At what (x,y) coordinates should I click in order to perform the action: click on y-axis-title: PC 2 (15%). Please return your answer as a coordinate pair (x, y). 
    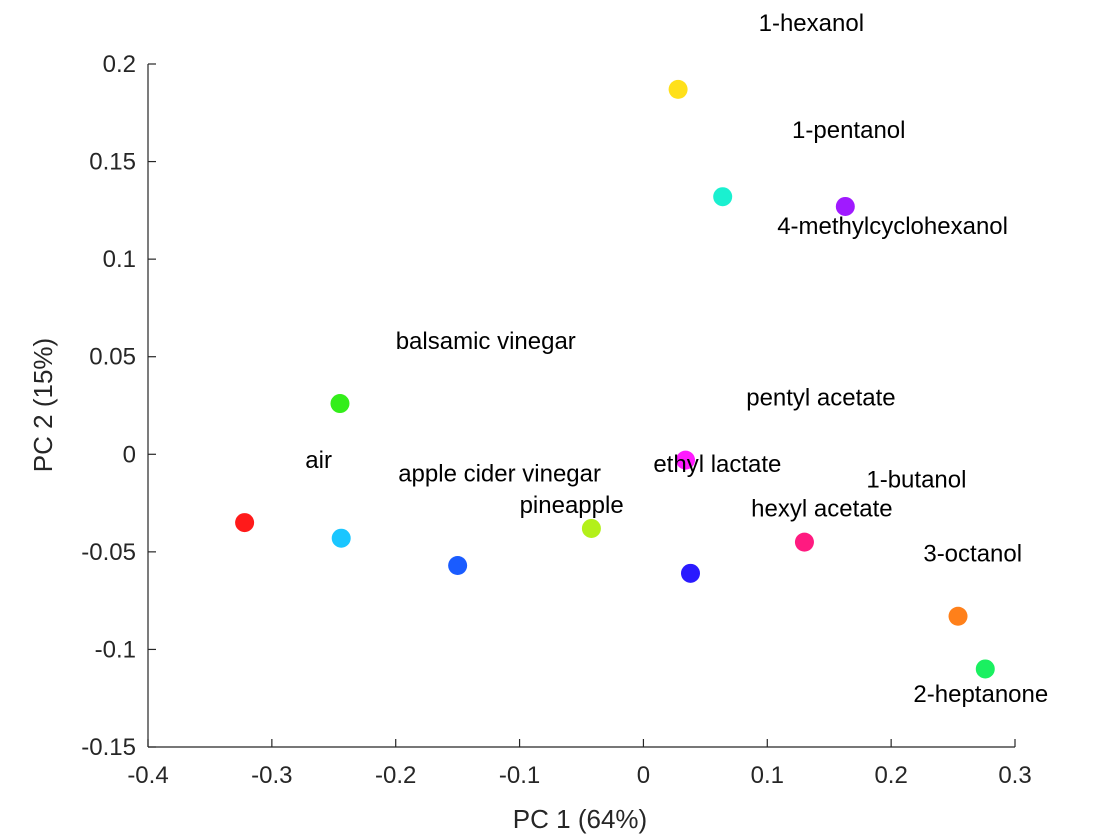
    Looking at the image, I should click on (43, 405).